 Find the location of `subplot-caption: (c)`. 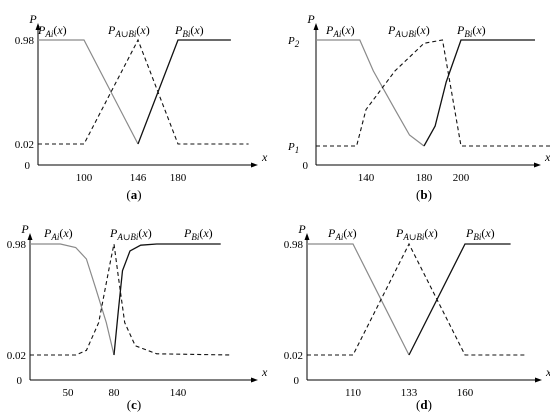

subplot-caption: (c) is located at coordinates (134, 404).